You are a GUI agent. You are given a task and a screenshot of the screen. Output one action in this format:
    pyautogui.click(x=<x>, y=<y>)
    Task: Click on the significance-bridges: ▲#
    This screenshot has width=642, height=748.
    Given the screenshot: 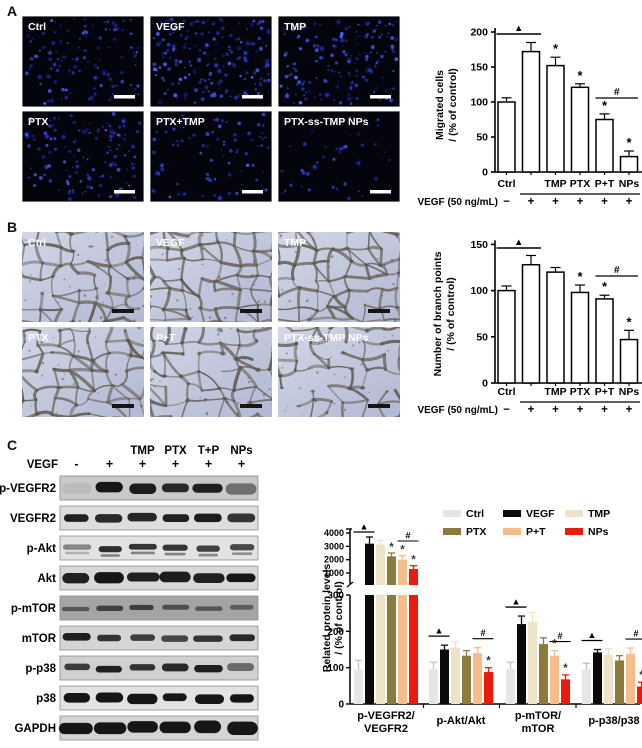 What is the action you would take?
    pyautogui.click(x=567, y=61)
    